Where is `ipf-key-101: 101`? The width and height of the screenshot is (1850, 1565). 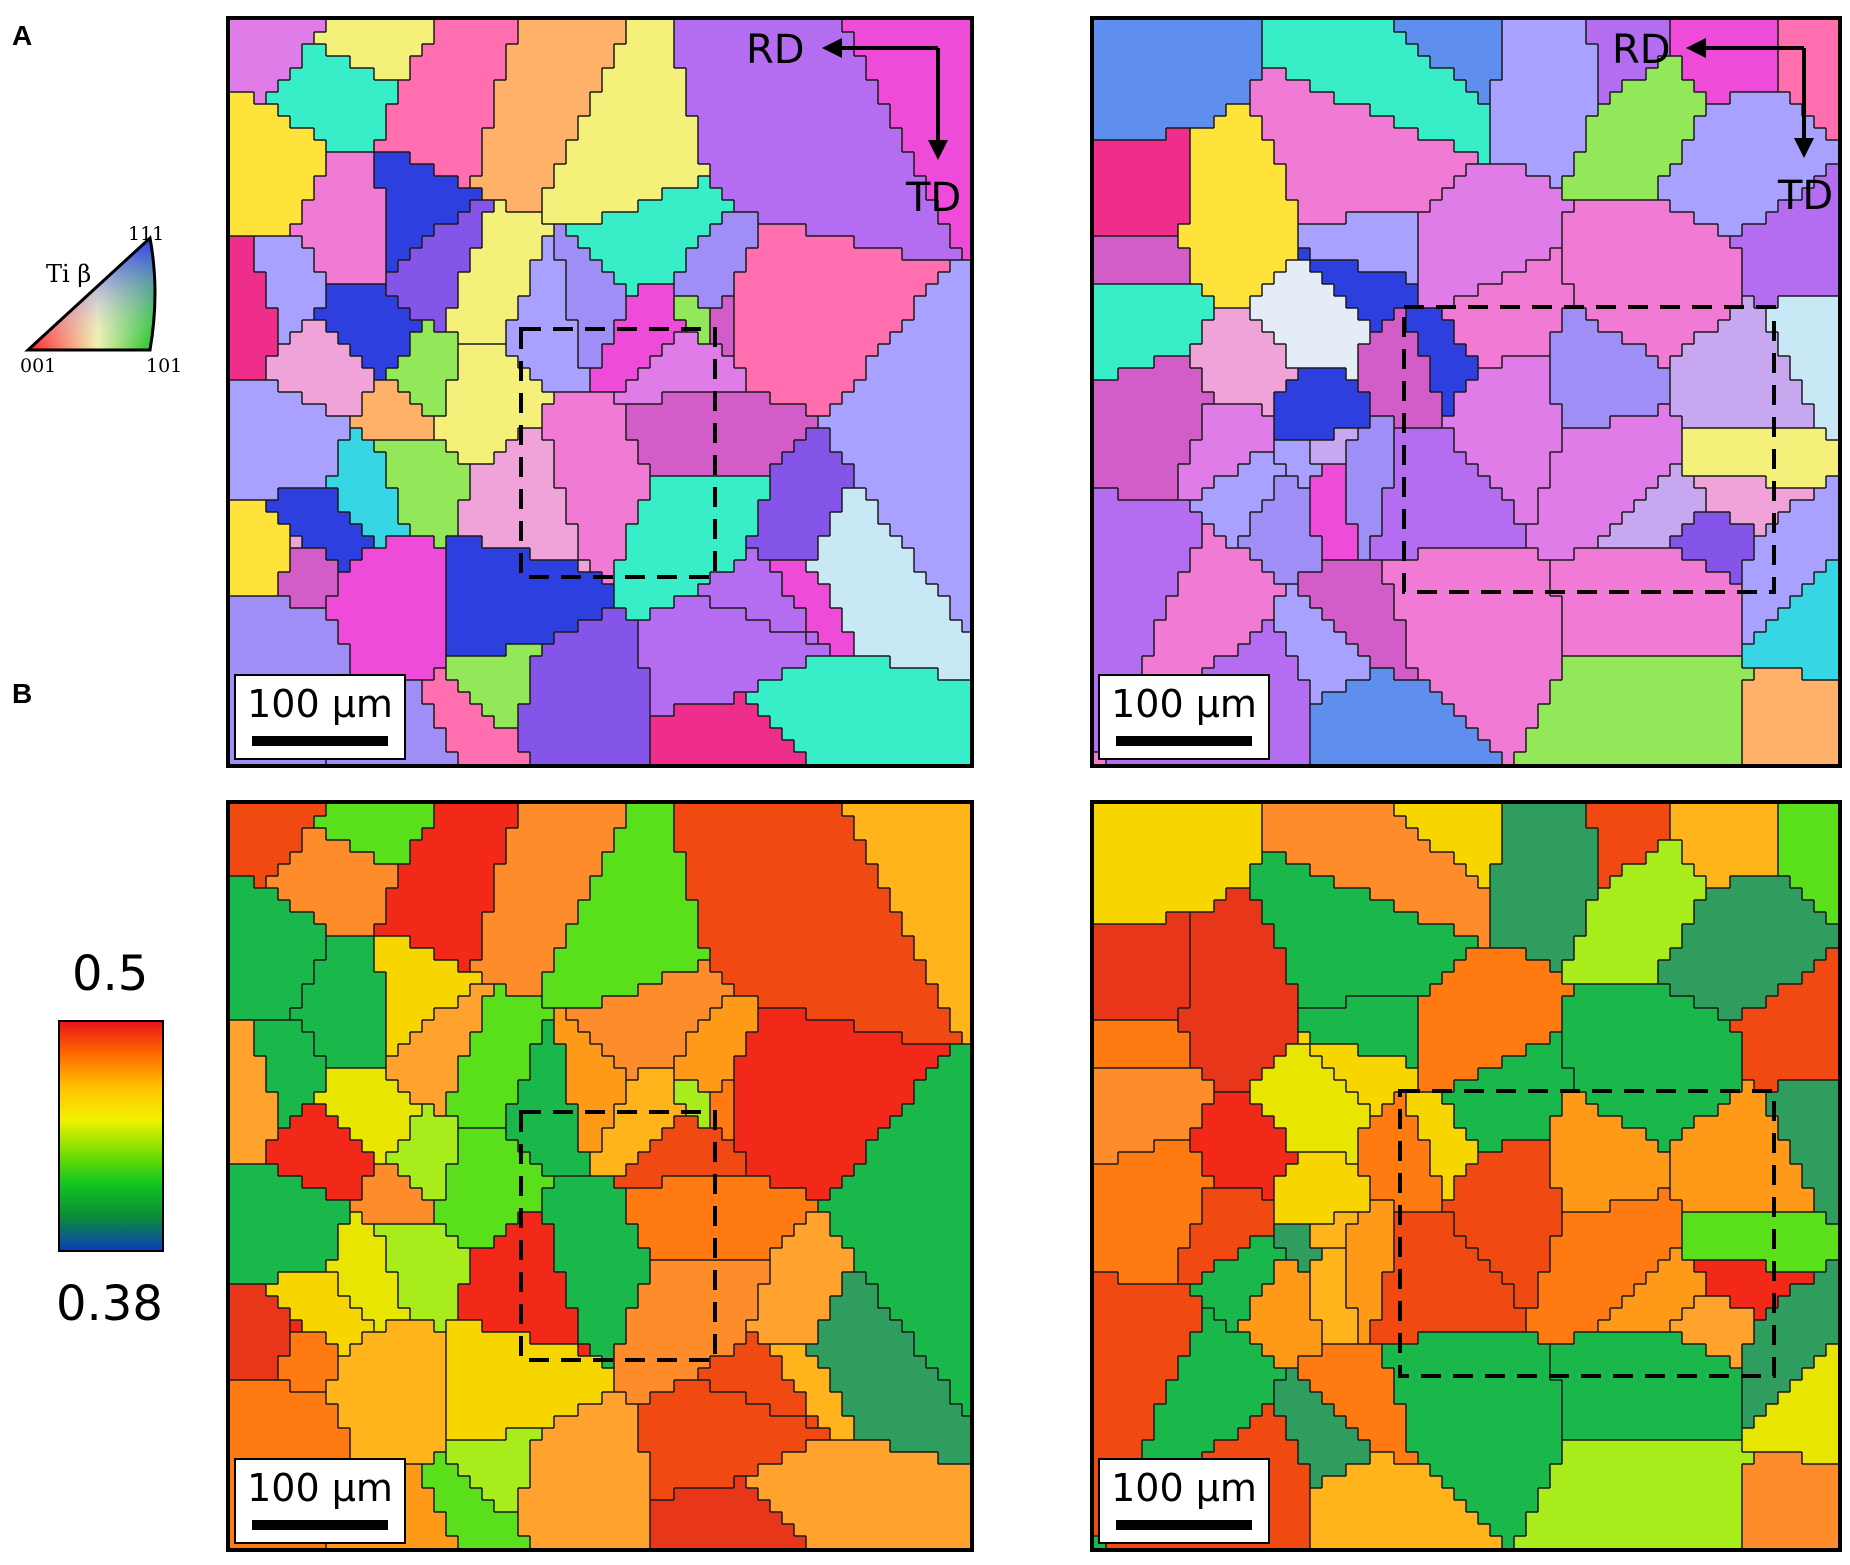
ipf-key-101: 101 is located at coordinates (164, 366).